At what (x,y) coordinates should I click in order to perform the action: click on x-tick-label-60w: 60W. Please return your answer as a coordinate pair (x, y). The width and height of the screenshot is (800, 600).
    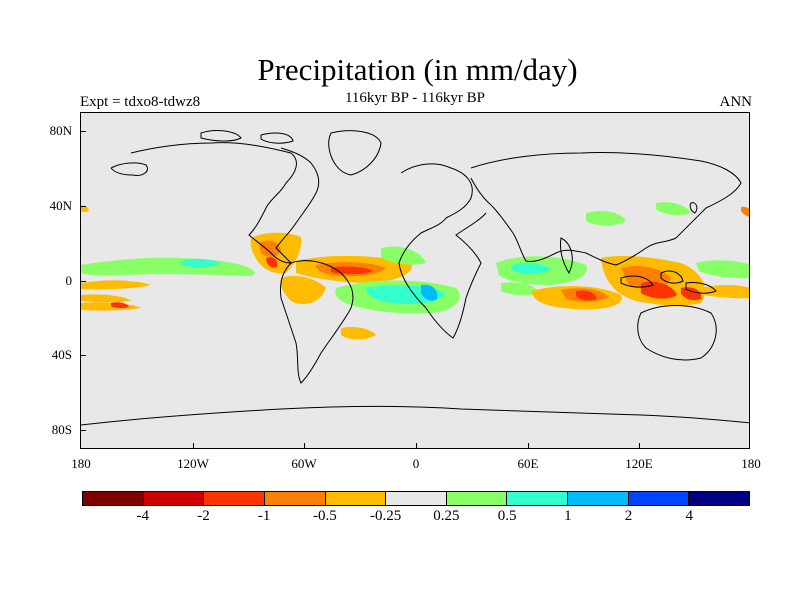
    Looking at the image, I should click on (304, 463).